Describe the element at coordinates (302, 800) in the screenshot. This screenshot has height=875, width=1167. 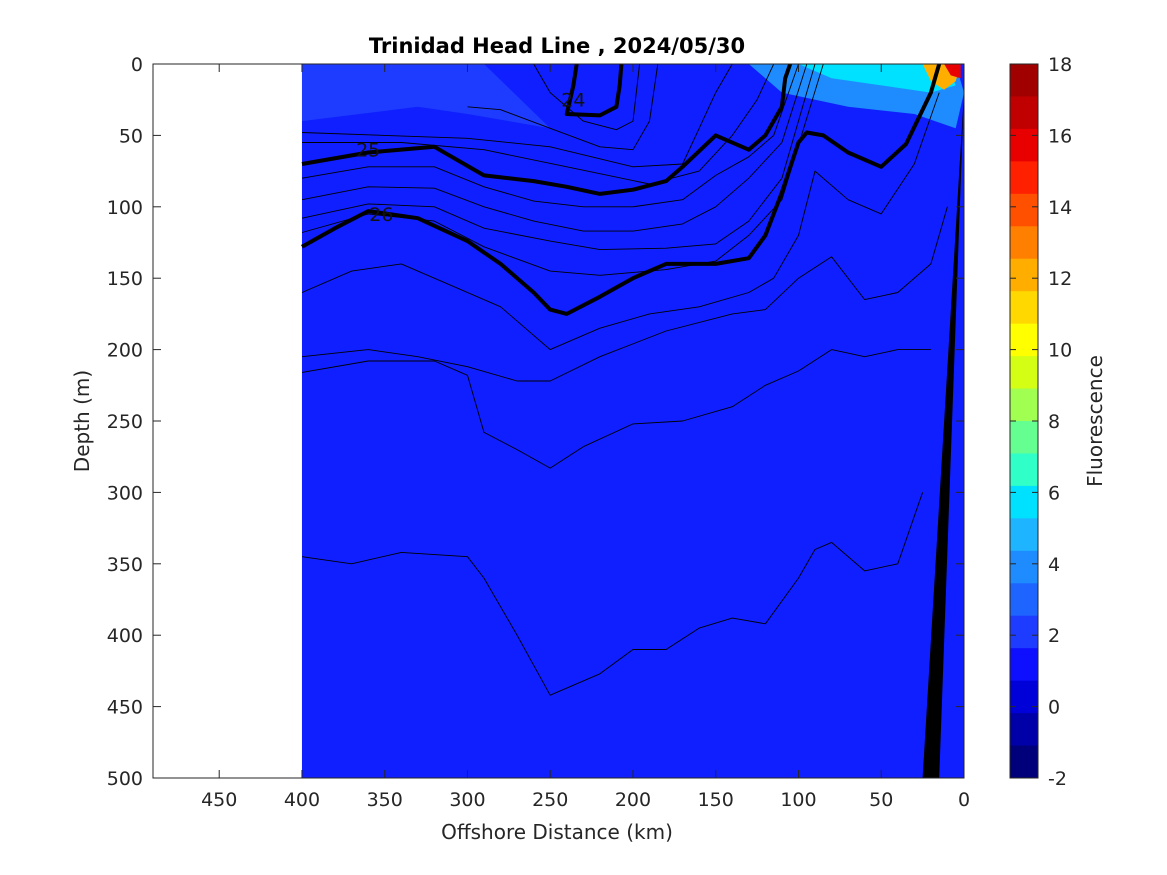
I see `x-tick-label: 400` at that location.